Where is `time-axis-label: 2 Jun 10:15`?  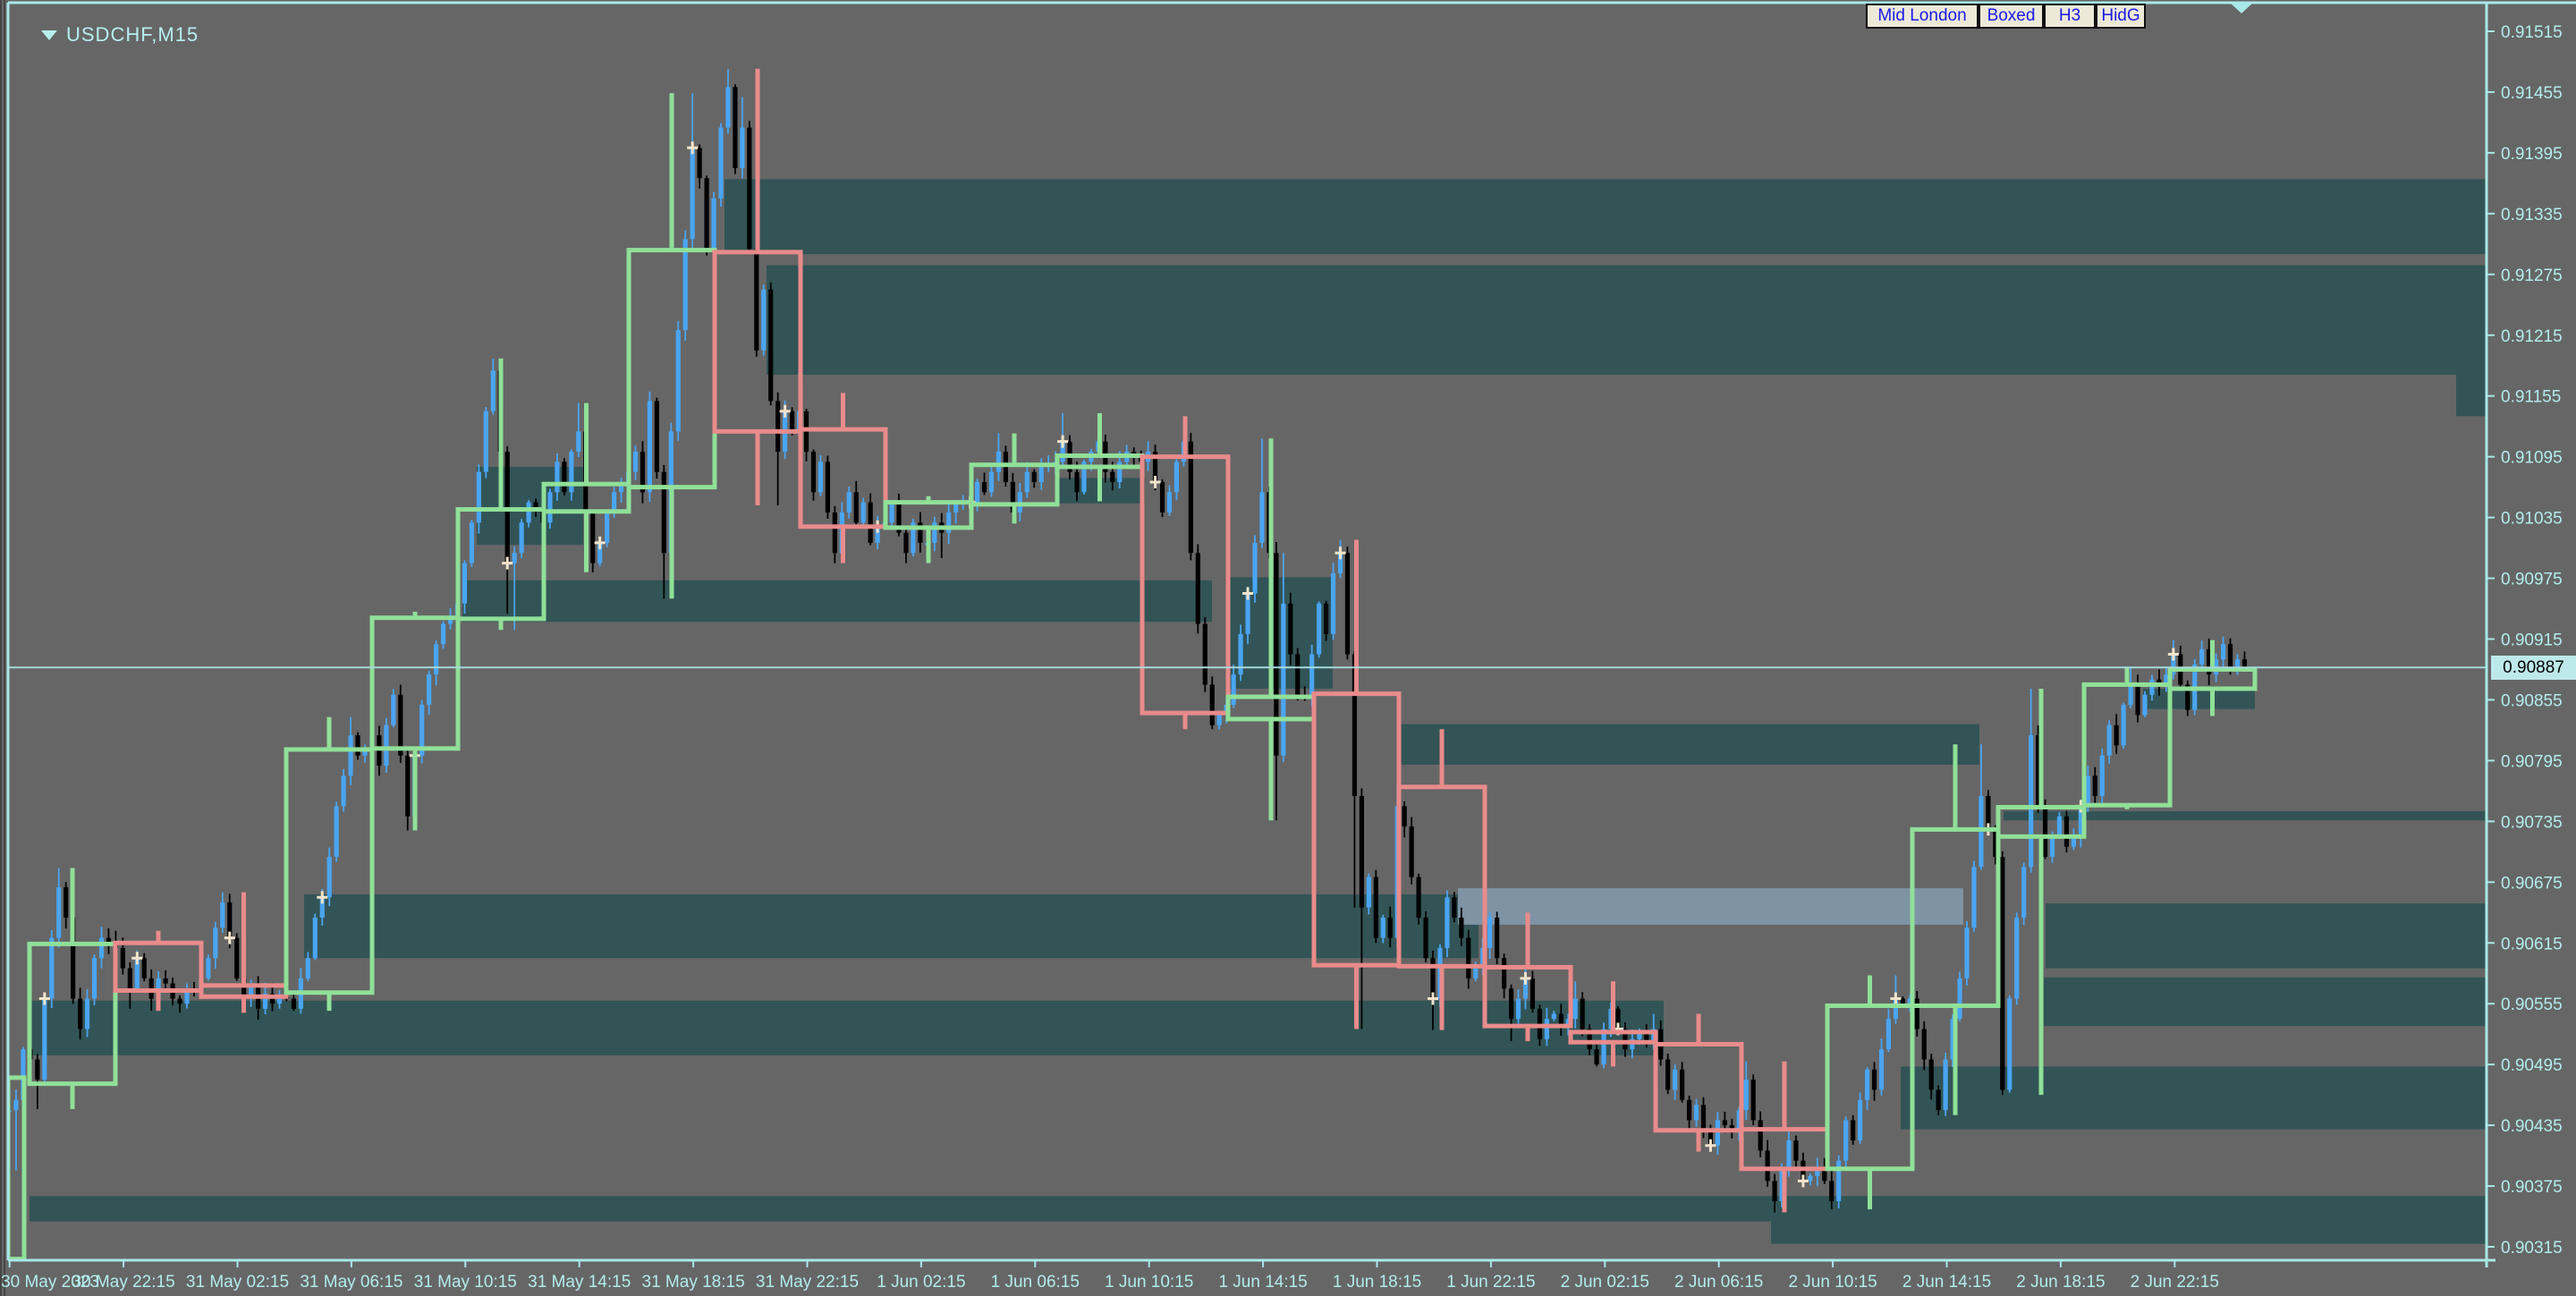
time-axis-label: 2 Jun 10:15 is located at coordinates (1832, 1282).